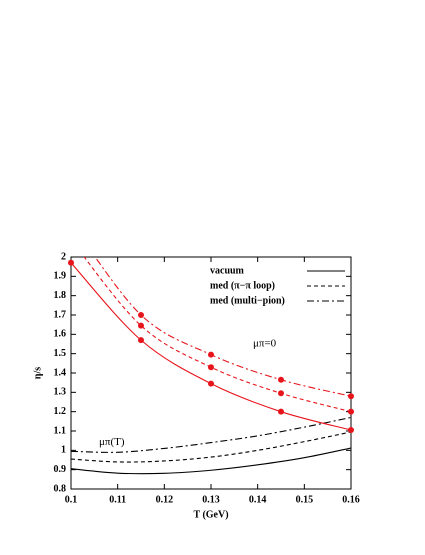  What do you see at coordinates (37, 373) in the screenshot?
I see `y-axis-label: η/s` at bounding box center [37, 373].